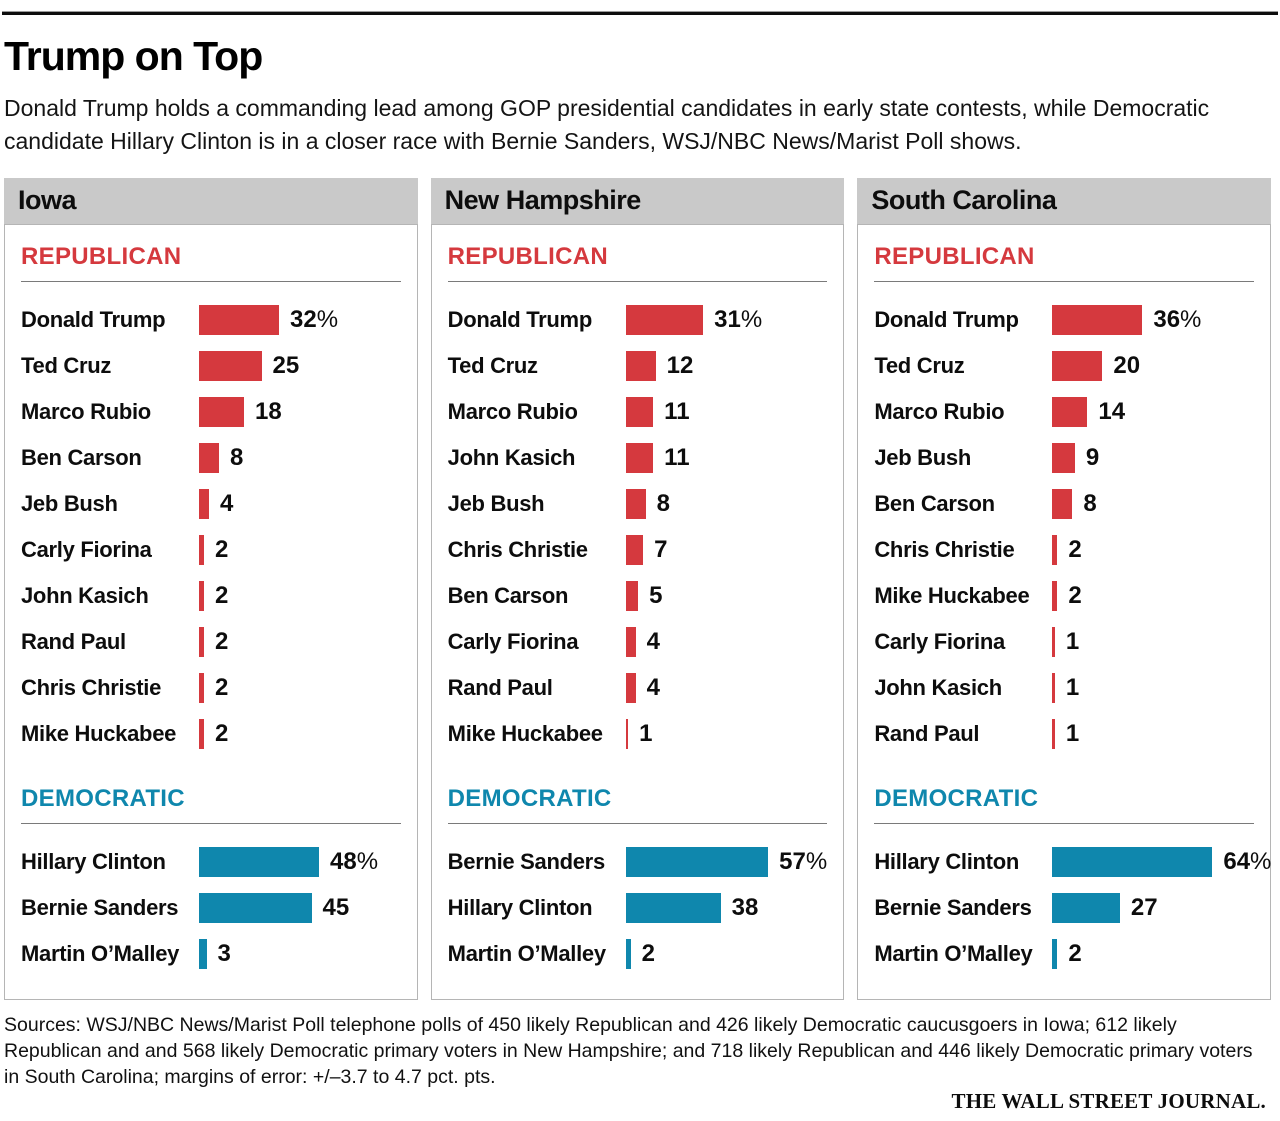  What do you see at coordinates (638, 688) in the screenshot?
I see `poll-row: Rand Paul 4` at bounding box center [638, 688].